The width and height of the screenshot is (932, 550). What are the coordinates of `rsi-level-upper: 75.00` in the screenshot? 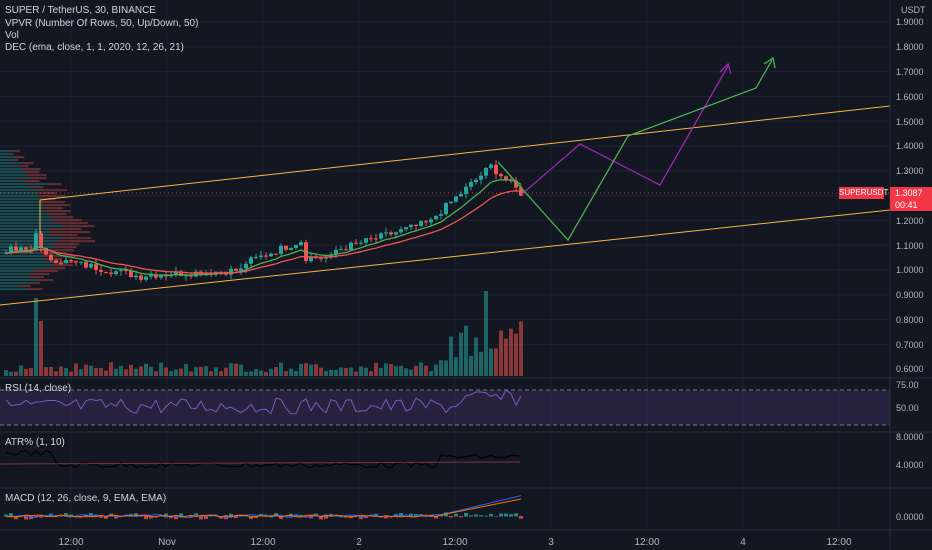 It's located at (907, 385).